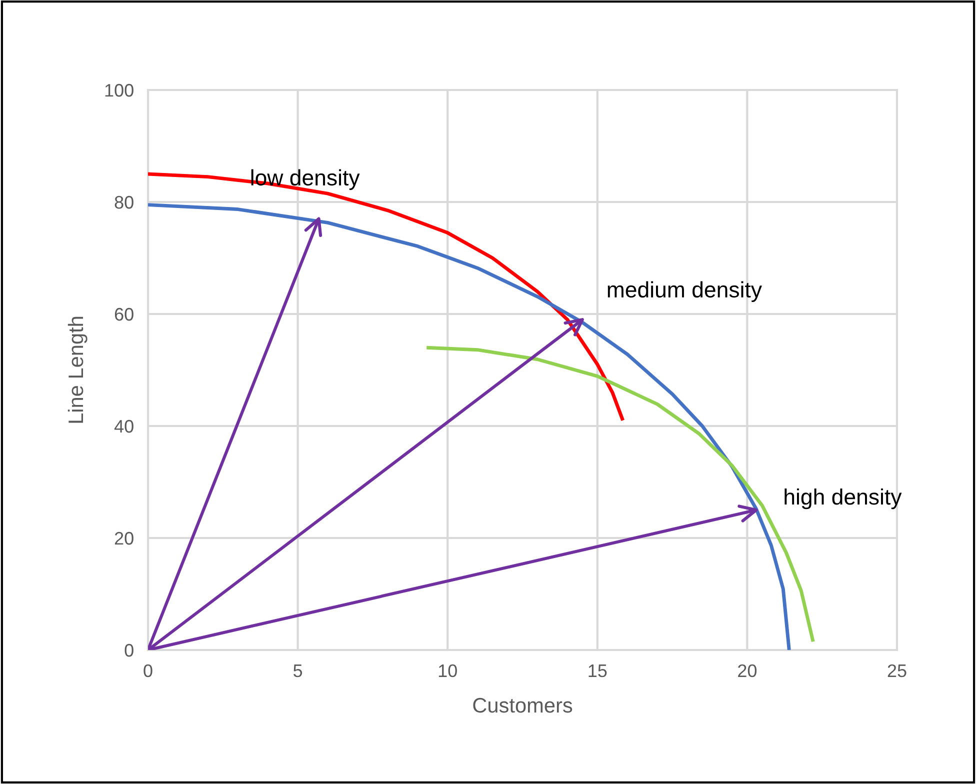 The image size is (976, 784). I want to click on x-tick-label: 0, so click(148, 671).